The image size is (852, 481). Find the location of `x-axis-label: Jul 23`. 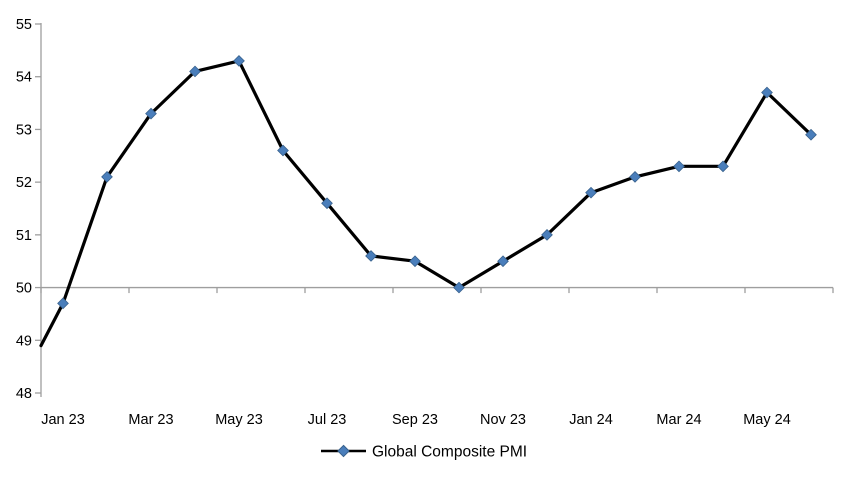

x-axis-label: Jul 23 is located at coordinates (327, 420).